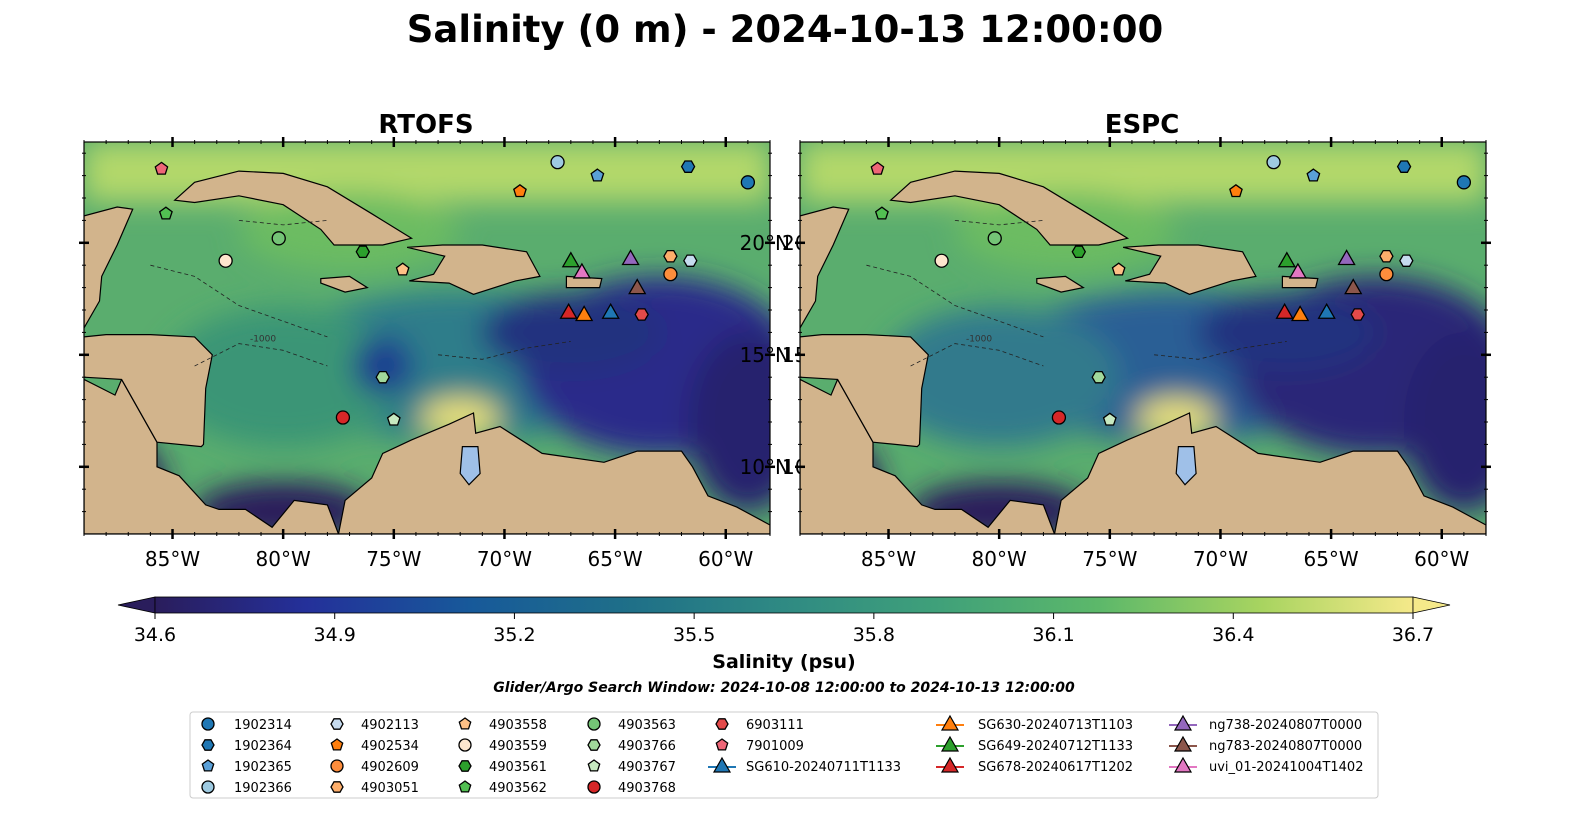  Describe the element at coordinates (1055, 746) in the screenshot. I see `legend-label: SG649-20240712T1133` at that location.